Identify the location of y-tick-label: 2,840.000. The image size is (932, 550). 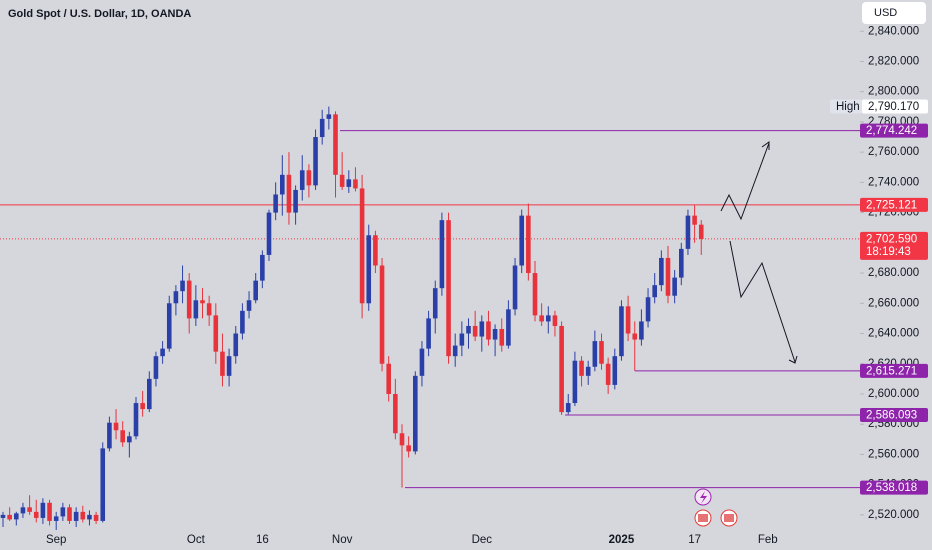
(893, 31).